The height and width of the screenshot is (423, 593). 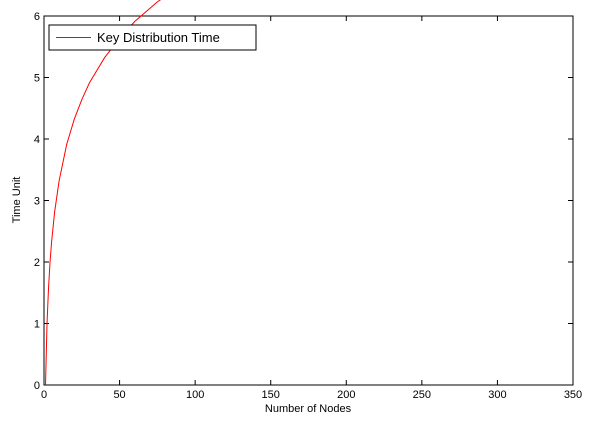 What do you see at coordinates (37, 17) in the screenshot?
I see `y-tick-label: 6` at bounding box center [37, 17].